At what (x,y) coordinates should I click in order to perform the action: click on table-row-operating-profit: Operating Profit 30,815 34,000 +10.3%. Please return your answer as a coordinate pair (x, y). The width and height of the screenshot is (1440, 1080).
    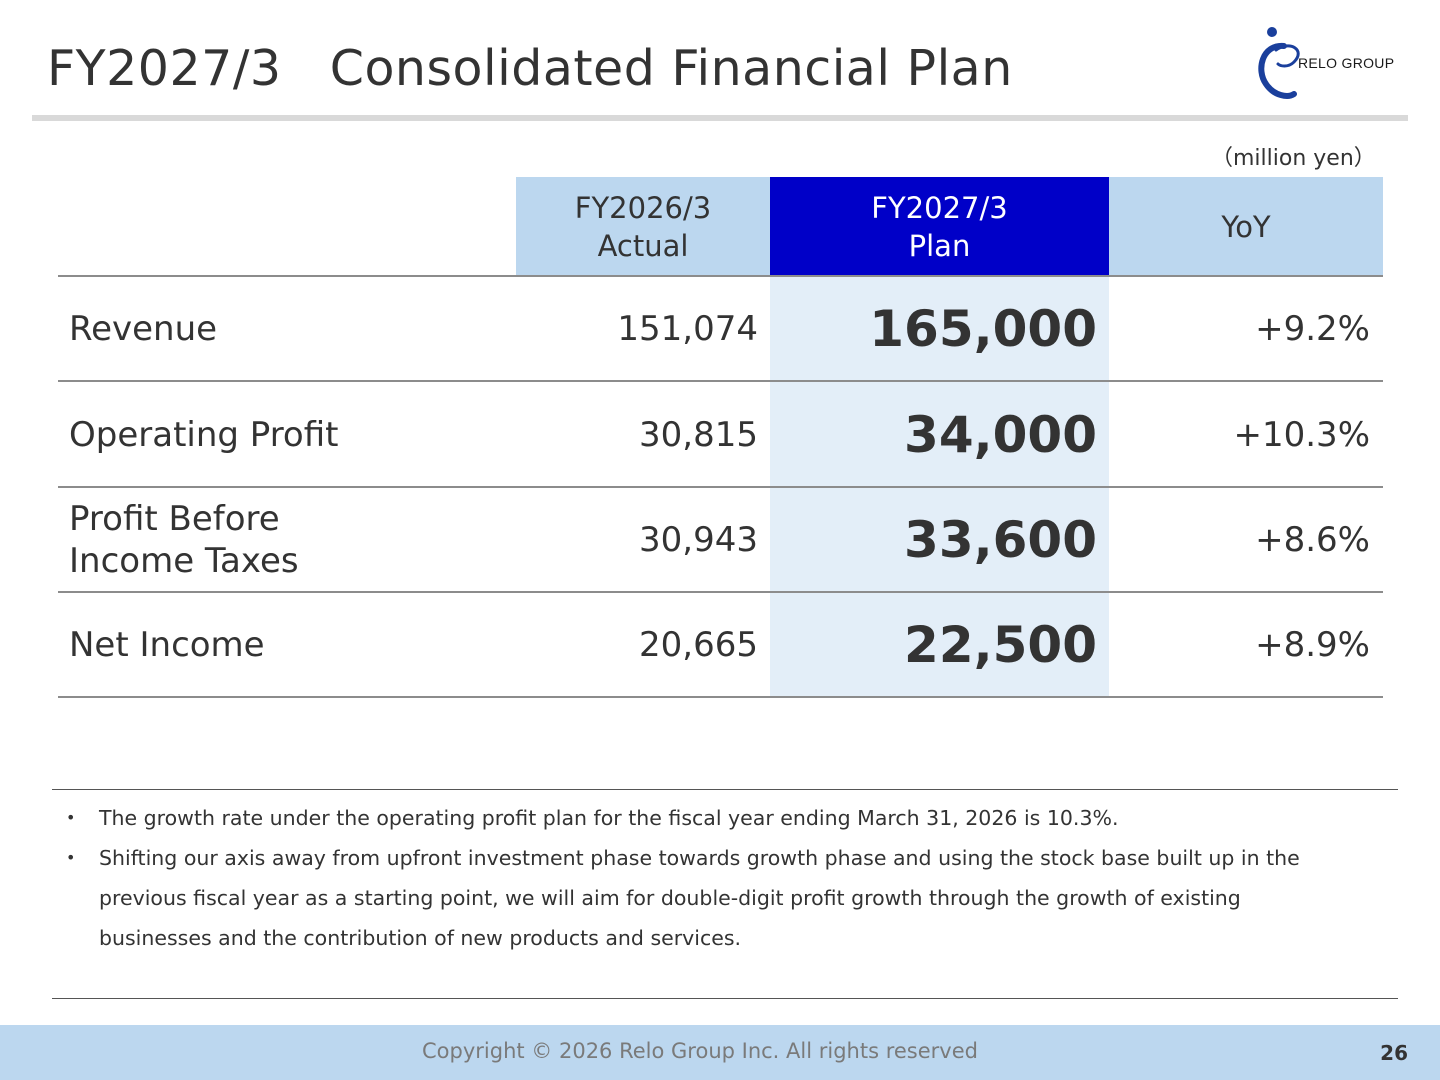
    Looking at the image, I should click on (720, 434).